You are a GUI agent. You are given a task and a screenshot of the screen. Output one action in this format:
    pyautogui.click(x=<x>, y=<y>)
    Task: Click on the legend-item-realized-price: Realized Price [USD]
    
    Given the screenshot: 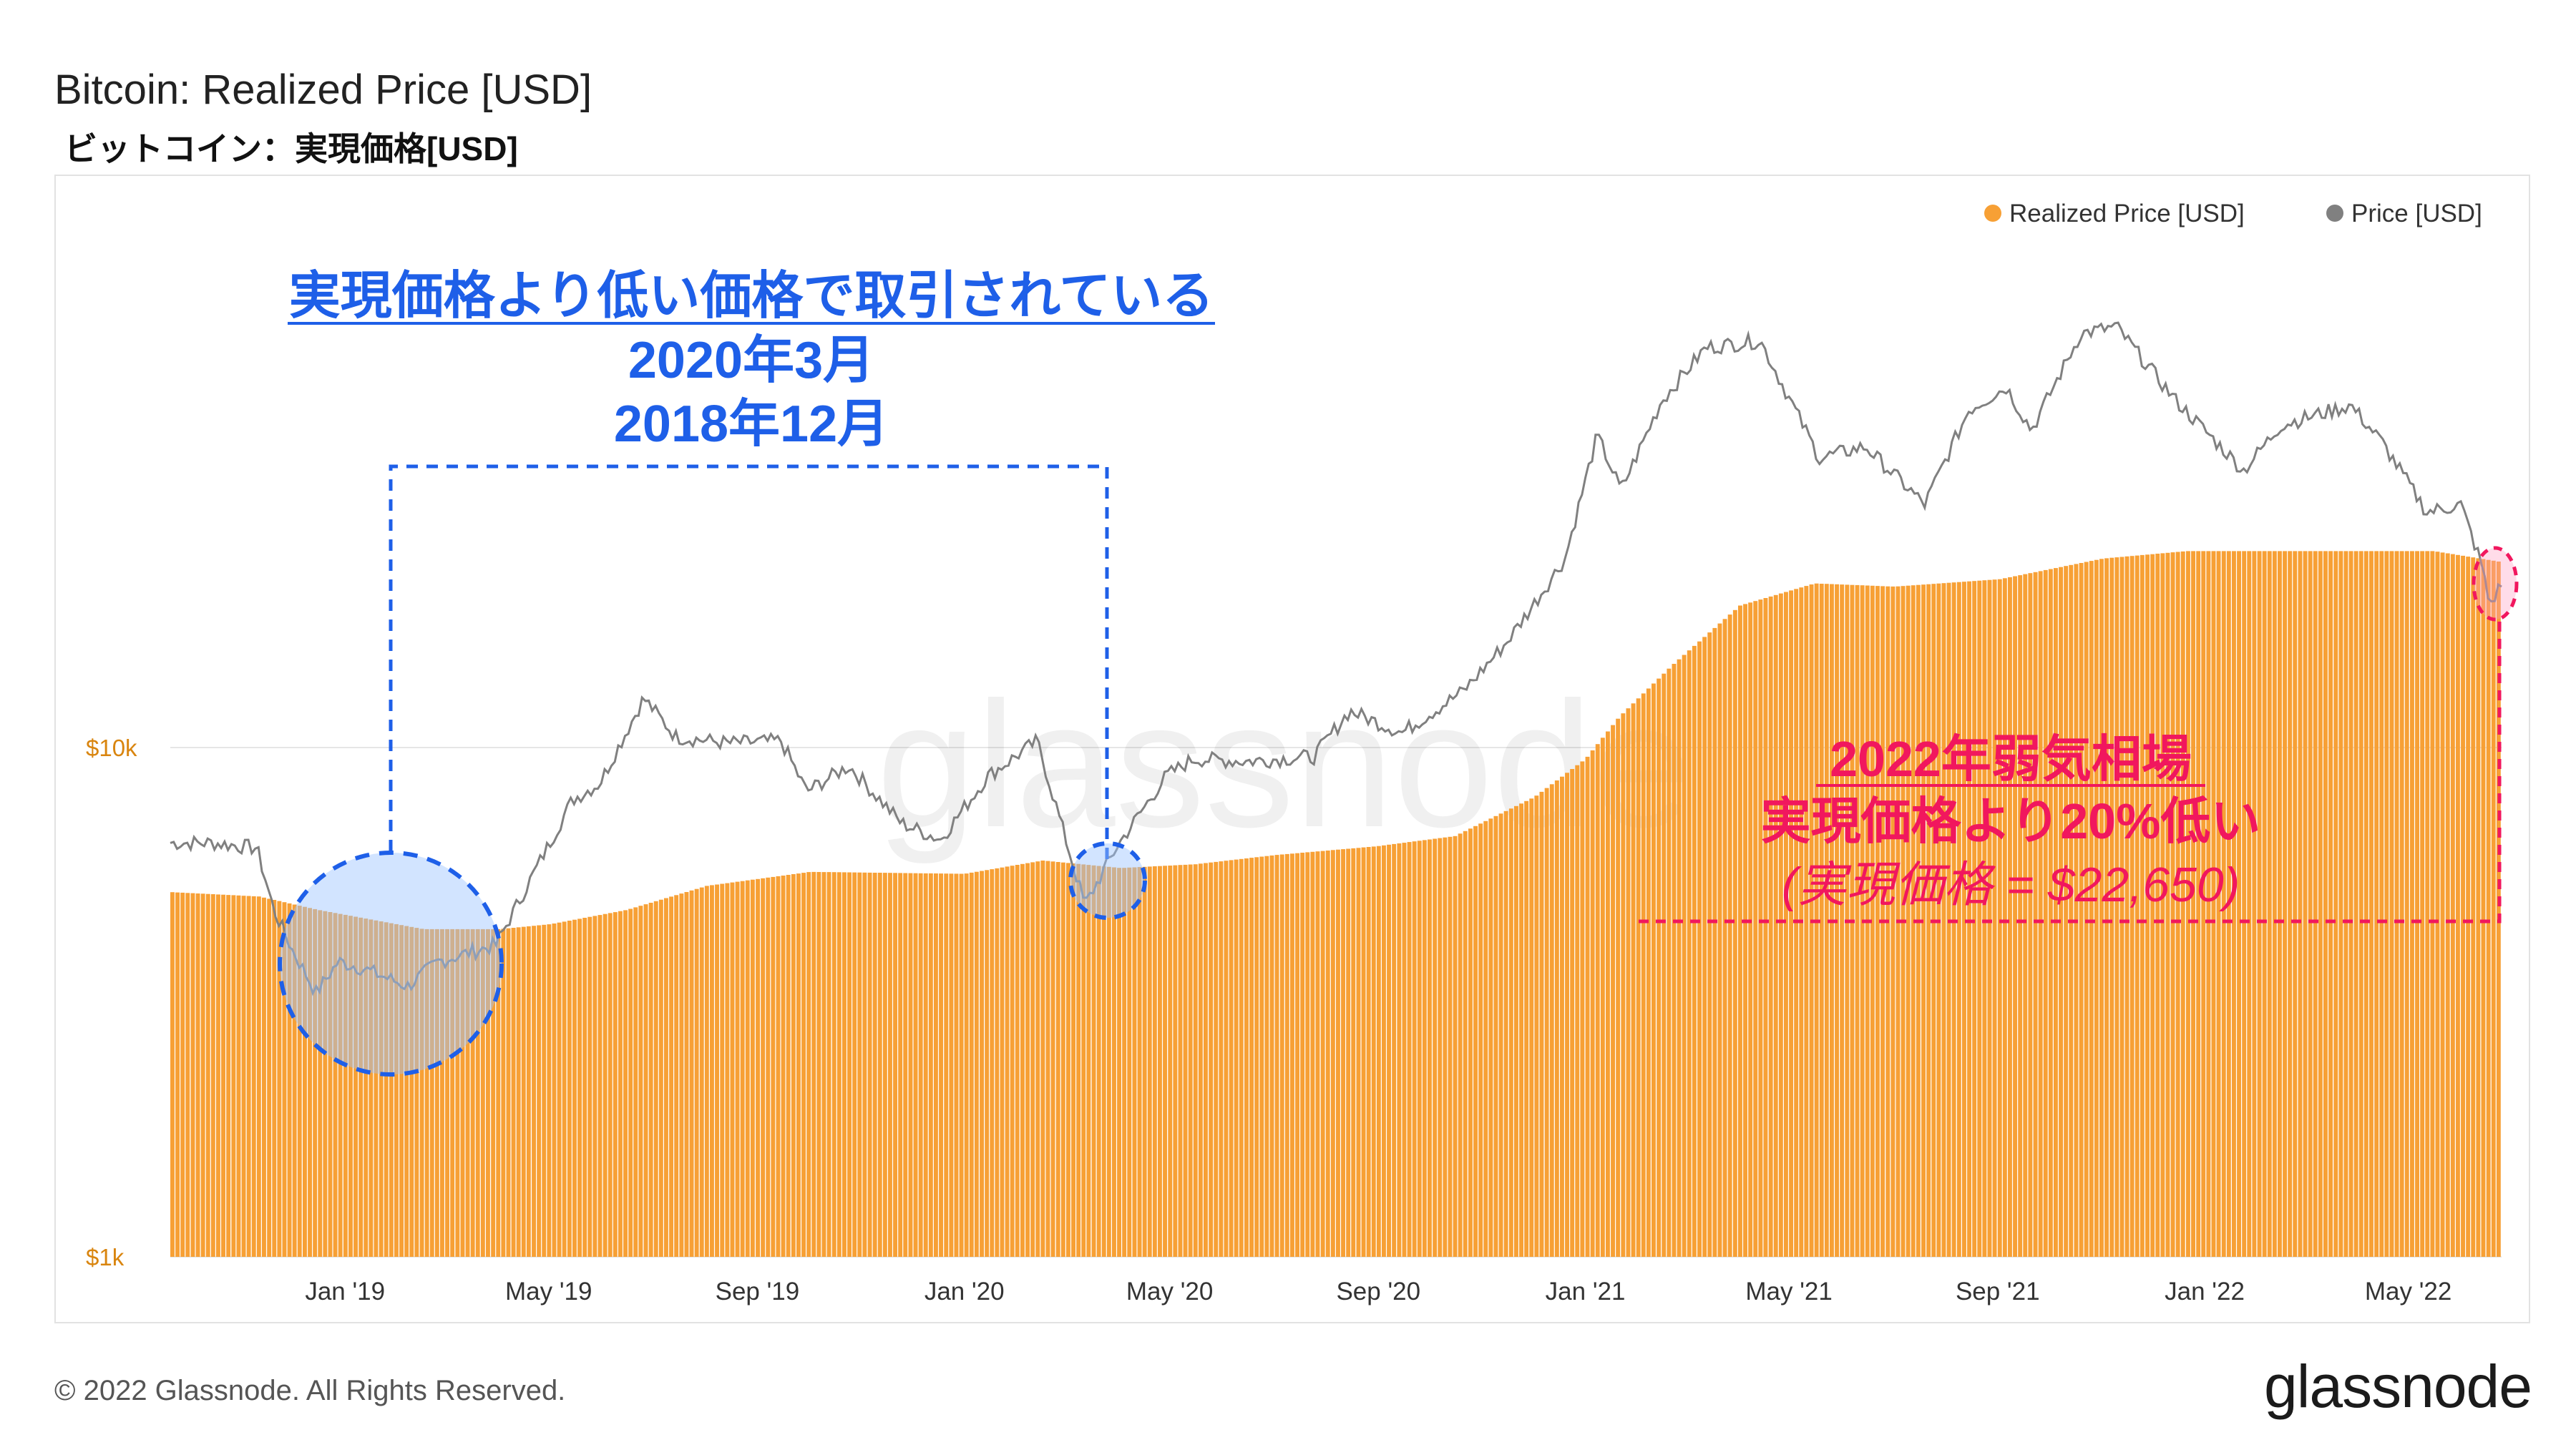 What is the action you would take?
    pyautogui.click(x=2114, y=214)
    